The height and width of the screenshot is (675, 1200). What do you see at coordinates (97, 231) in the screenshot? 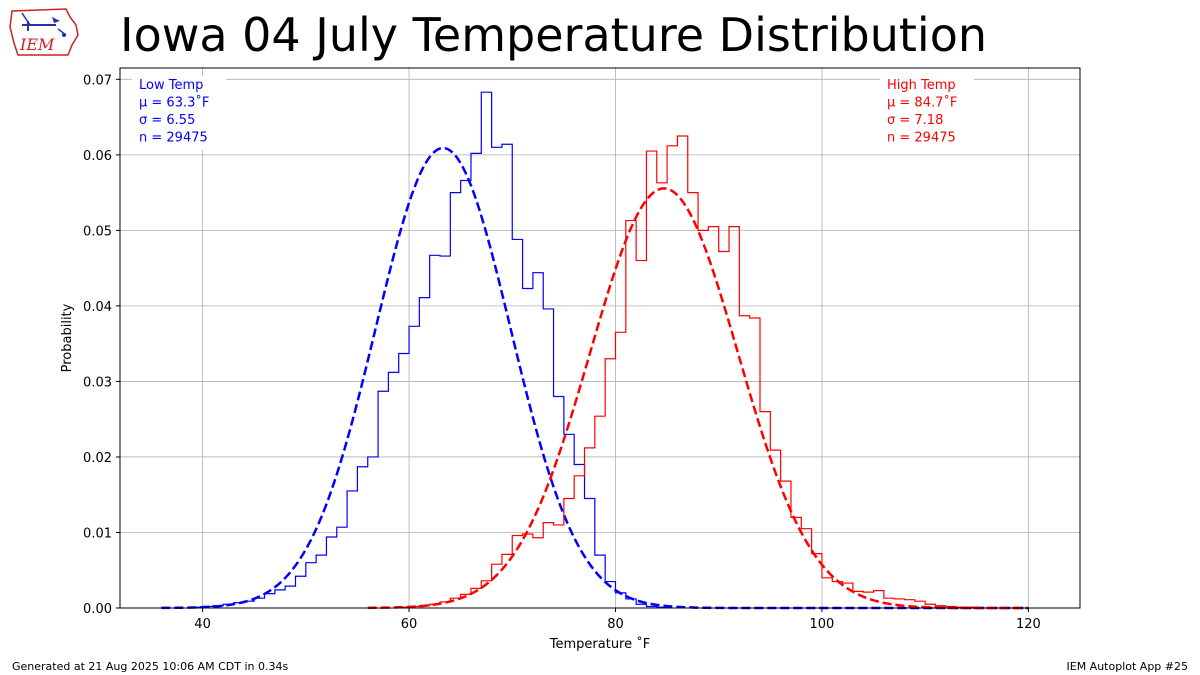
I see `y-tick-label: 0.05` at bounding box center [97, 231].